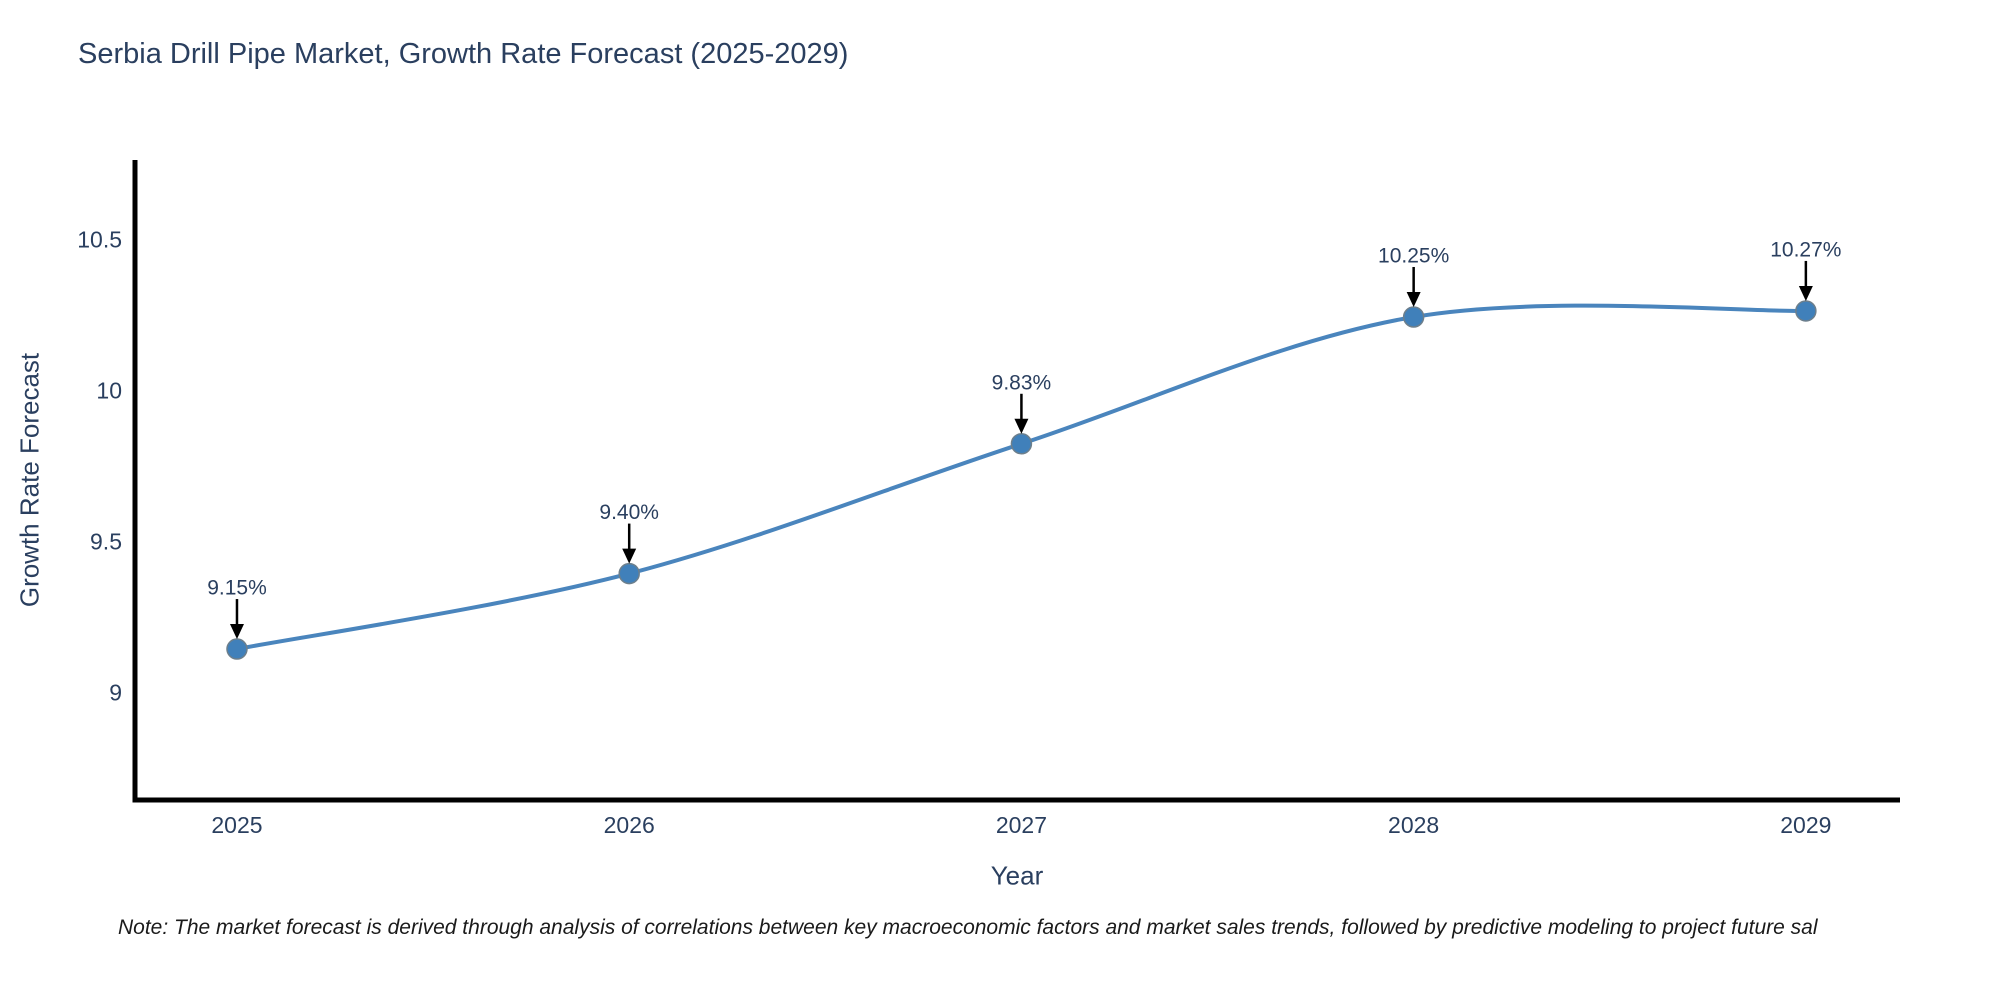 Image resolution: width=2000 pixels, height=1000 pixels. I want to click on annotation-label-2025: 9.15%, so click(237, 588).